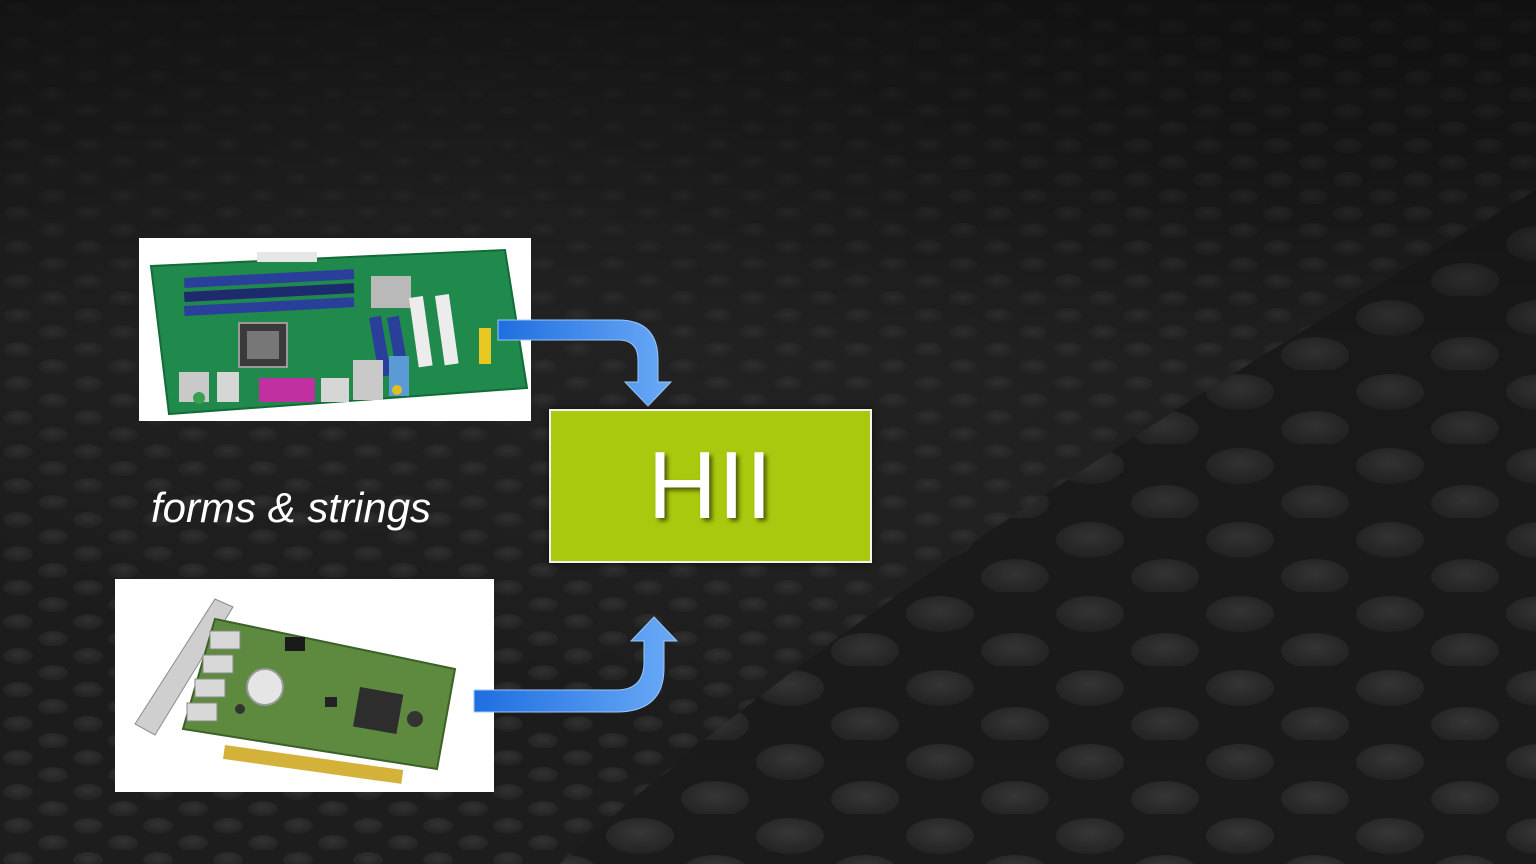 The height and width of the screenshot is (864, 1536). Describe the element at coordinates (304, 685) in the screenshot. I see `expansion-card-image` at that location.